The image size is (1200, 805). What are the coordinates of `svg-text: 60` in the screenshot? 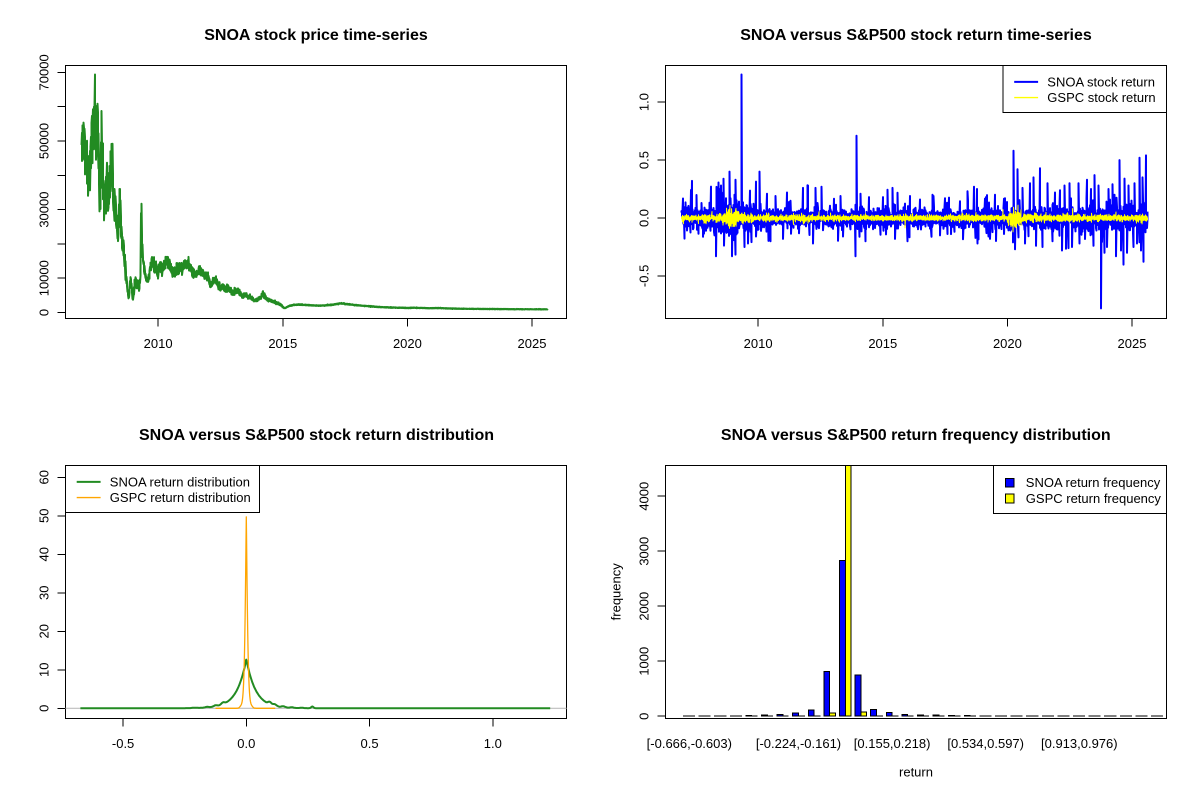 It's located at (44, 477).